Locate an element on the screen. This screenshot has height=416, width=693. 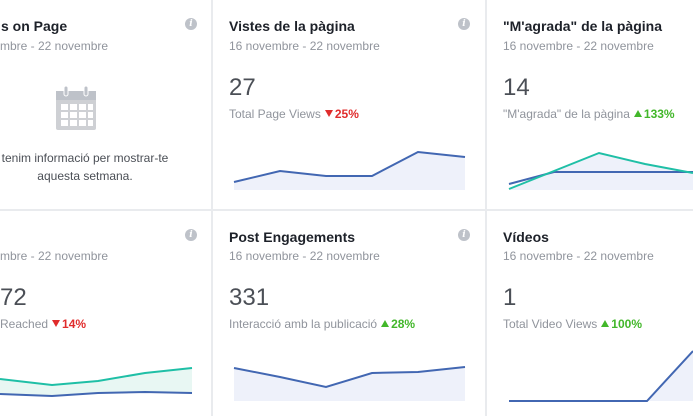
metric-change: 133% is located at coordinates (659, 114).